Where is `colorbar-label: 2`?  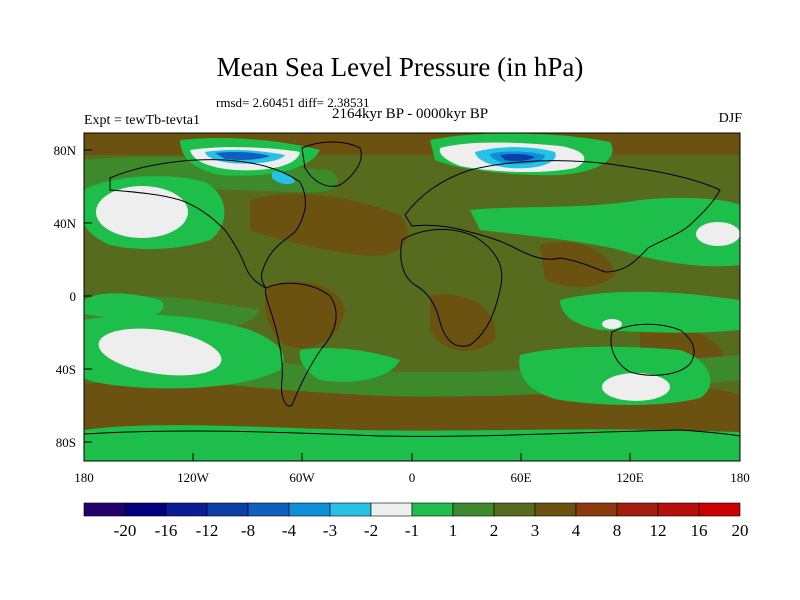 colorbar-label: 2 is located at coordinates (494, 530).